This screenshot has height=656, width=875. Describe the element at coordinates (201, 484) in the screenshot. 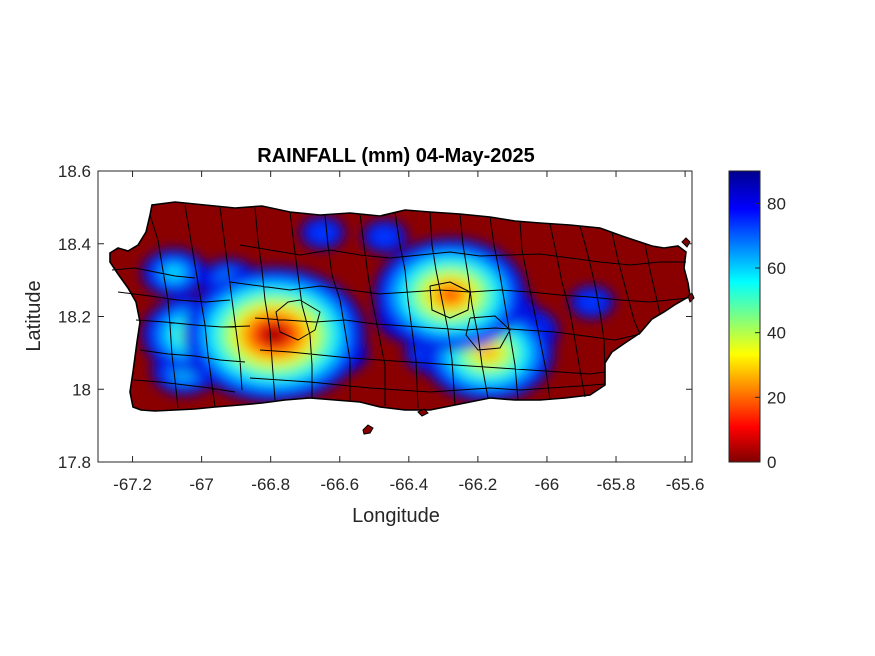

I see `x-tick-label: -67` at that location.